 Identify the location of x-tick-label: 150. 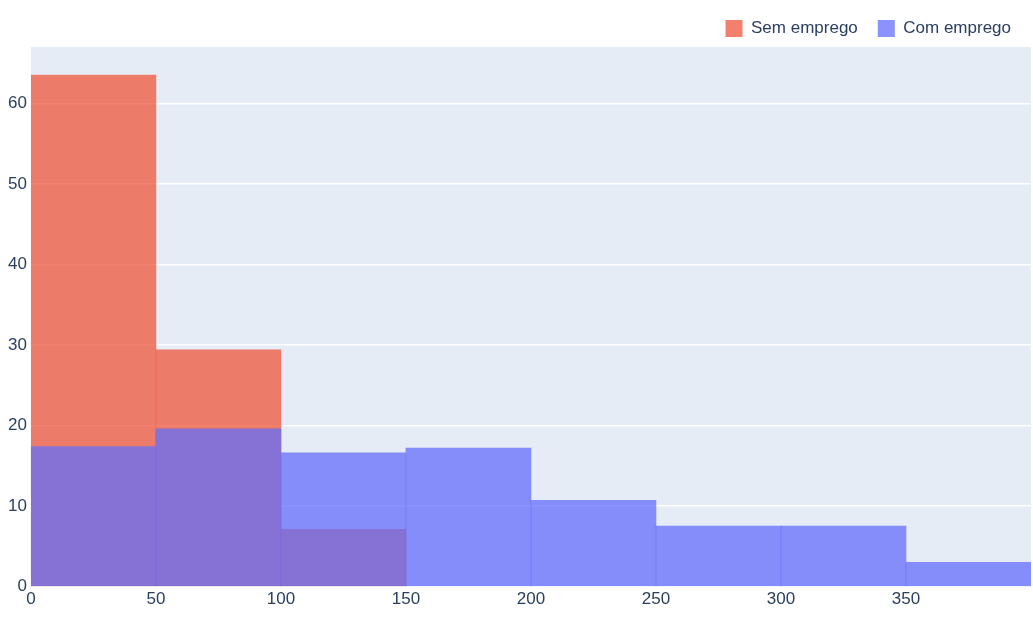
(406, 599).